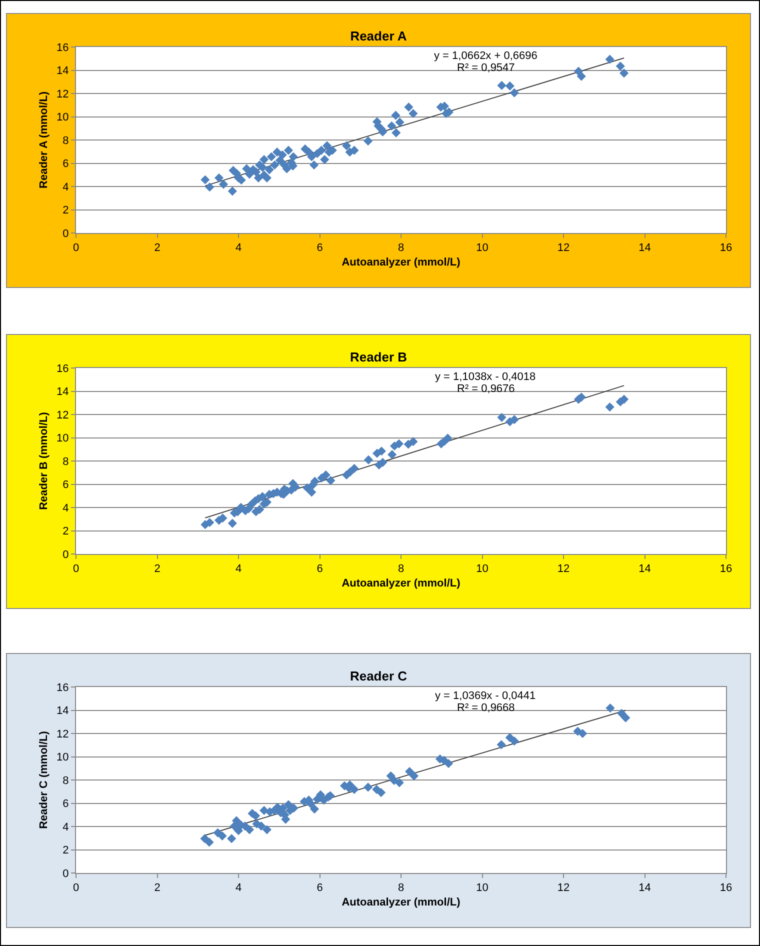  I want to click on chart-title: Reader A, so click(379, 36).